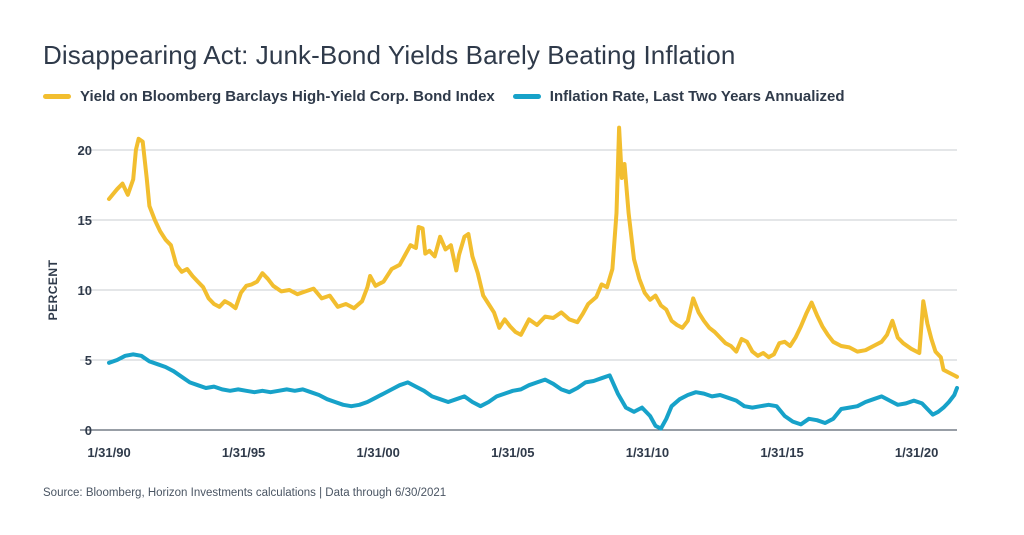 This screenshot has height=535, width=1024. What do you see at coordinates (916, 452) in the screenshot?
I see `x-tick-label: 1/31/20` at bounding box center [916, 452].